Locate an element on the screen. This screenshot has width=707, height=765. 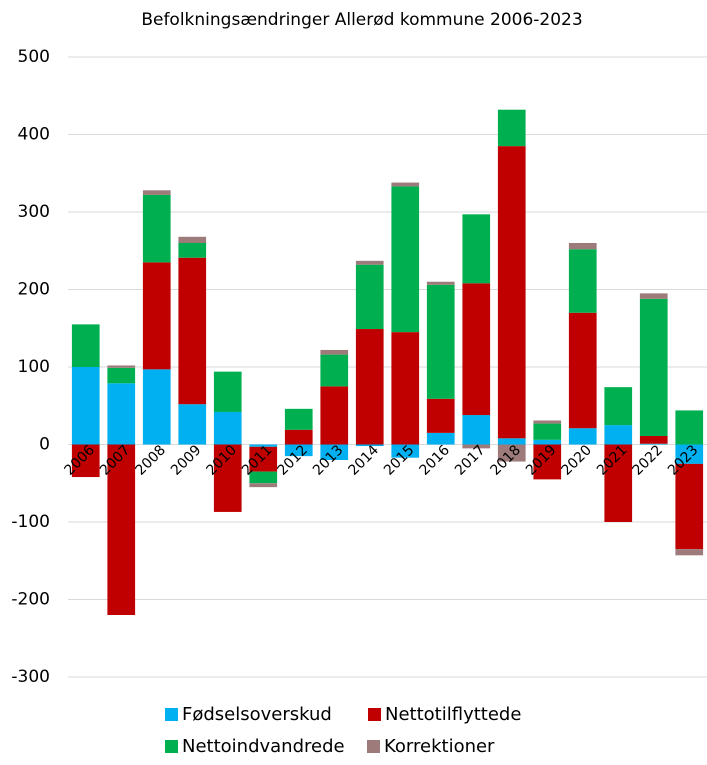
x-tick-label: 2022 is located at coordinates (647, 460).